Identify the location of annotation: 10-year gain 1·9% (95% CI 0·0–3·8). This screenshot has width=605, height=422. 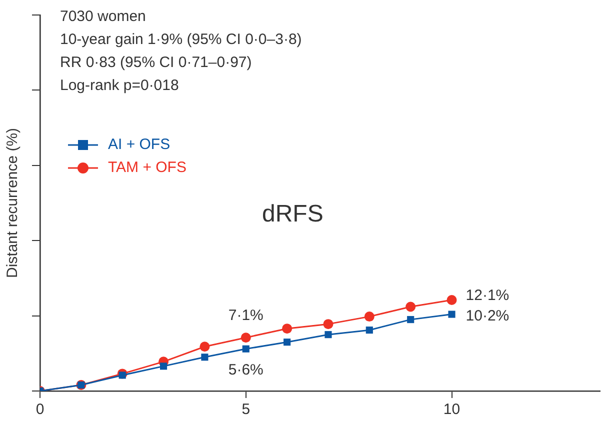
(181, 39).